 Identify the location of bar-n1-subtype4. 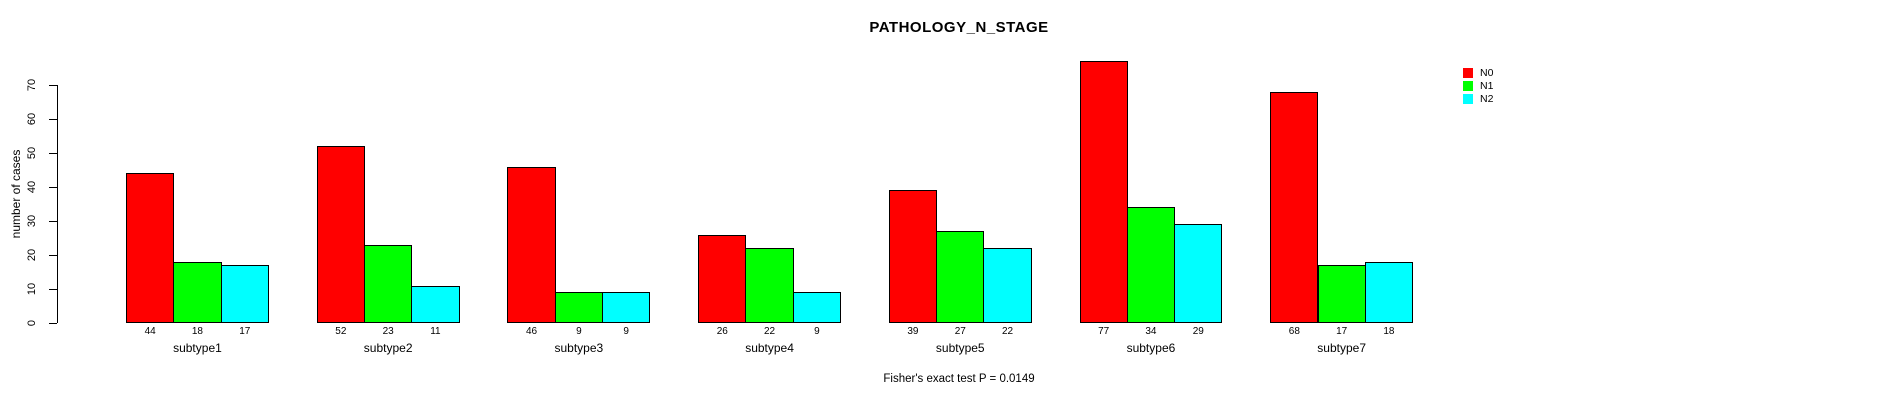
(769, 285).